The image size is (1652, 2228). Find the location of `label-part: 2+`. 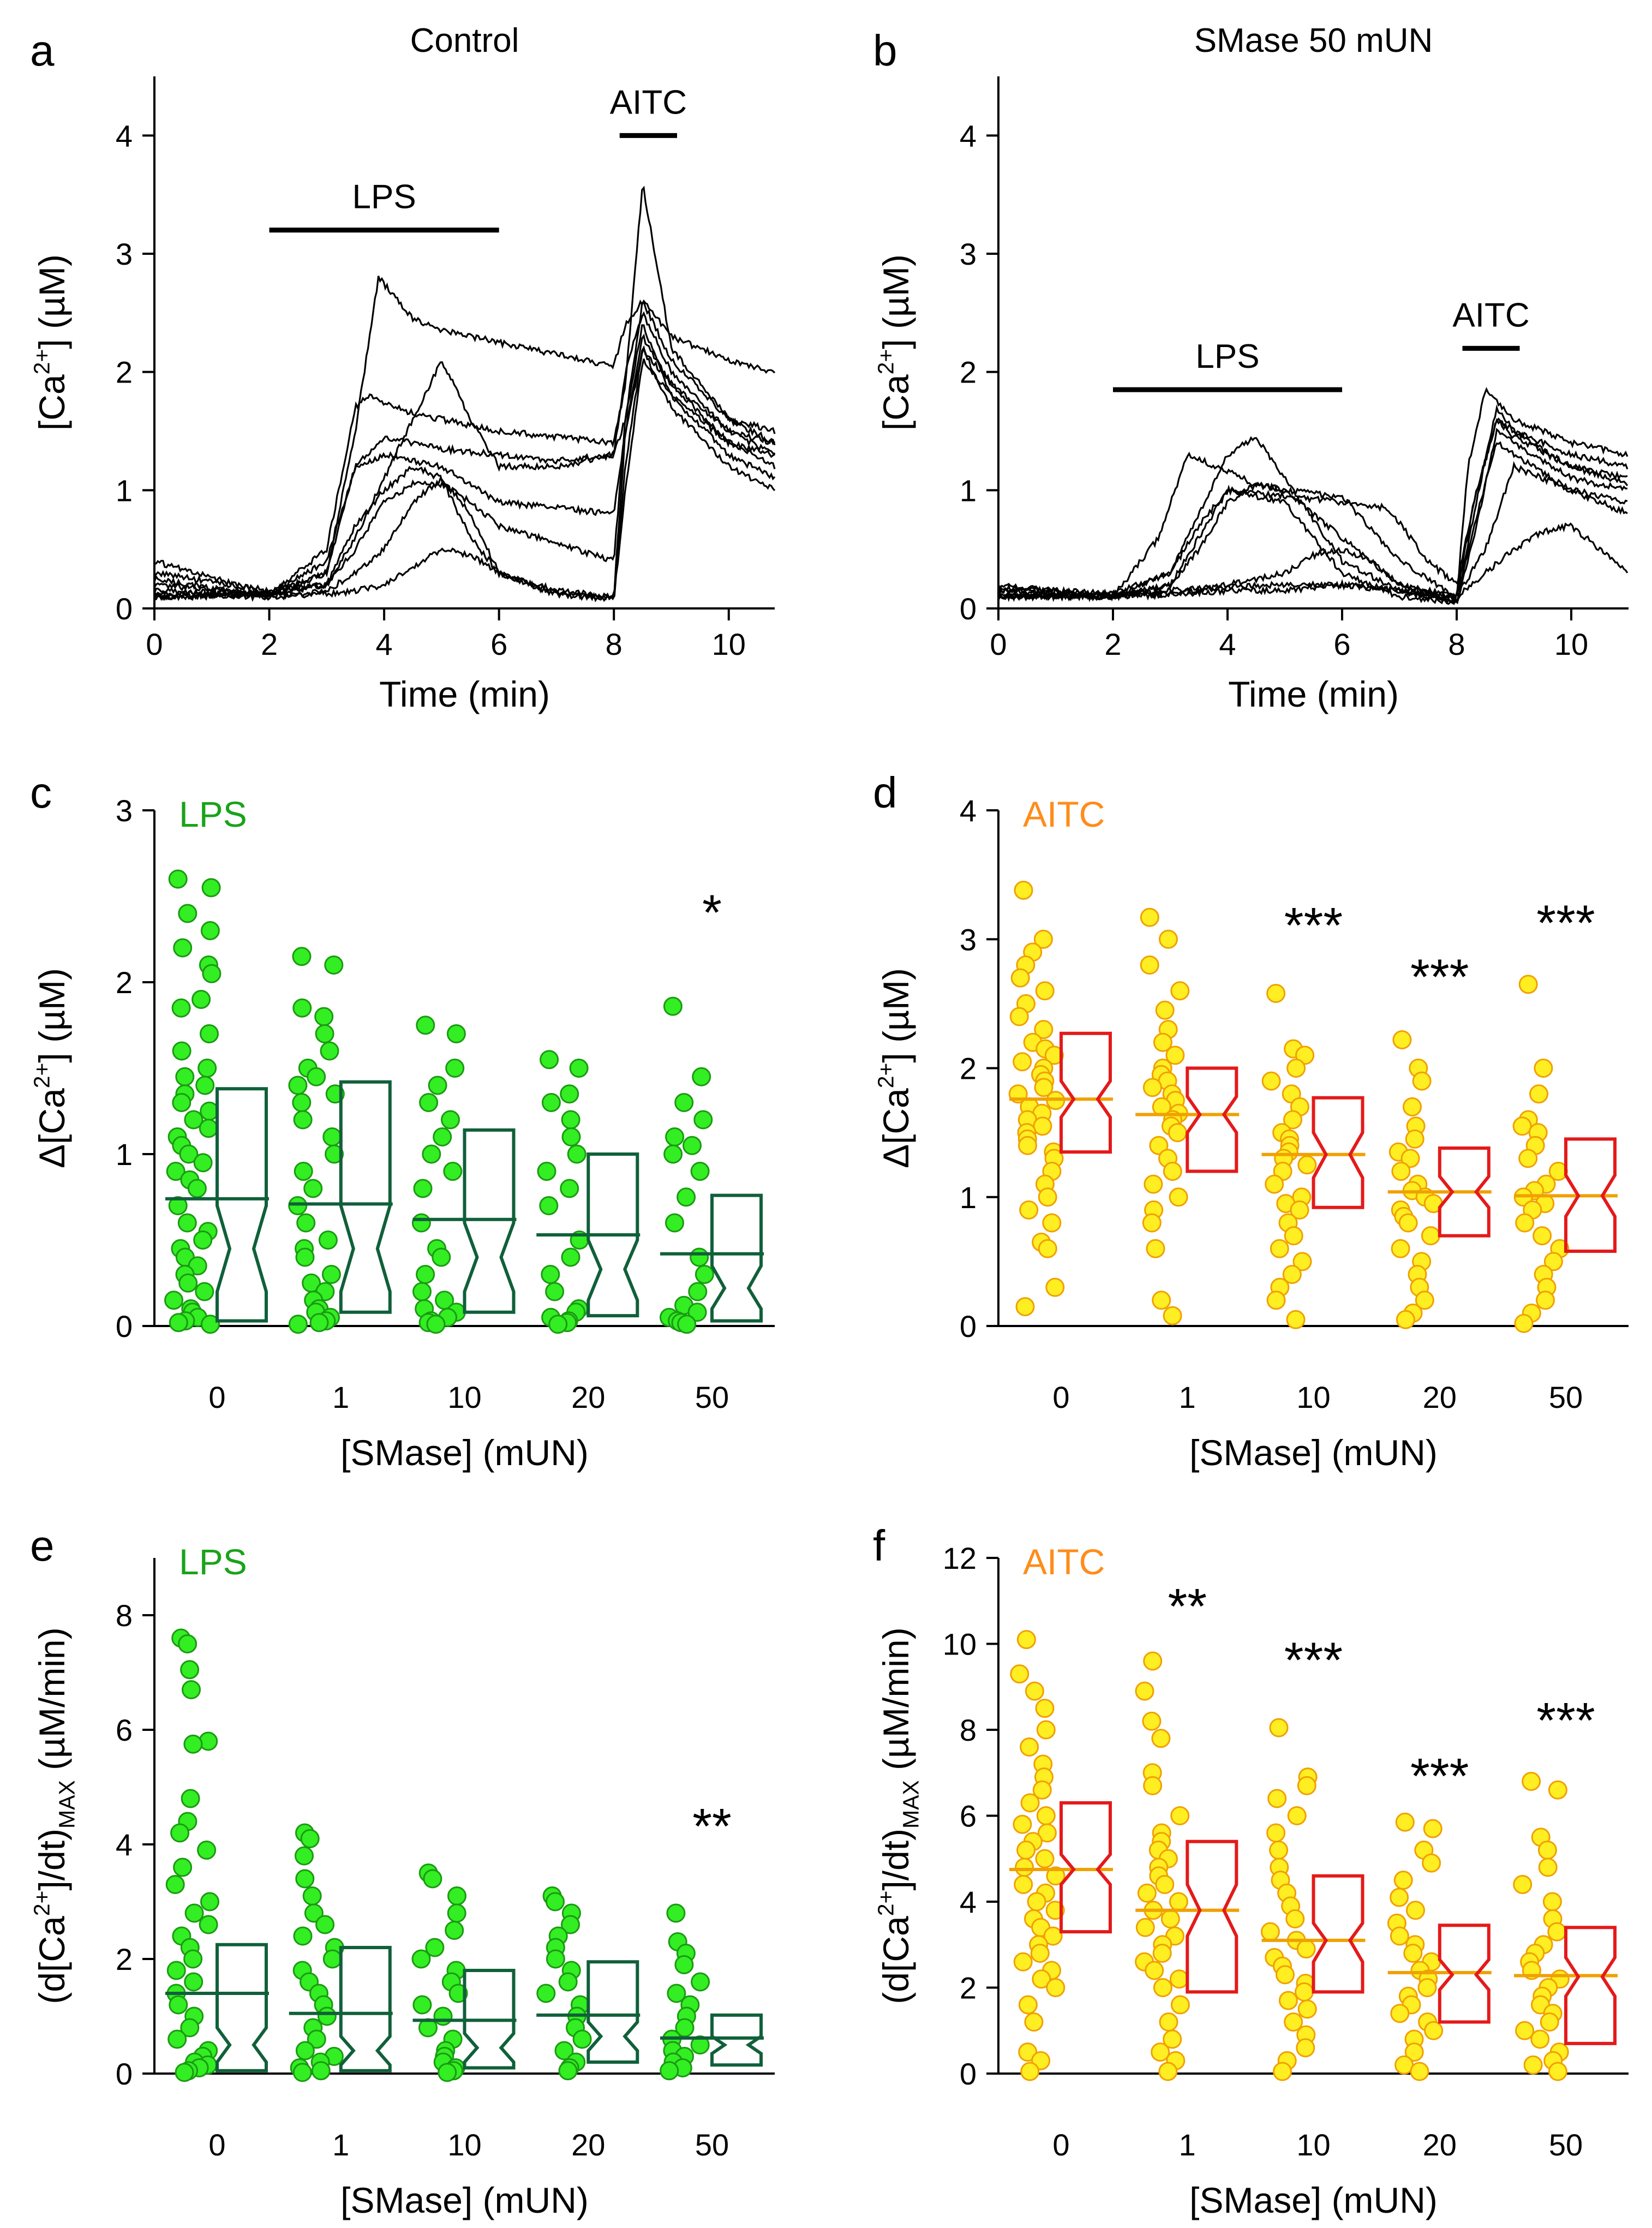

label-part: 2+ is located at coordinates (885, 1903).